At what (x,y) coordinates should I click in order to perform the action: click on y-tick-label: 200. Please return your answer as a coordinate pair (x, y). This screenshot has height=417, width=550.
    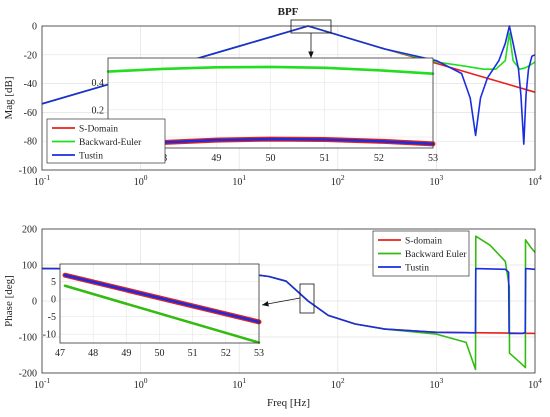
    Looking at the image, I should click on (29, 230).